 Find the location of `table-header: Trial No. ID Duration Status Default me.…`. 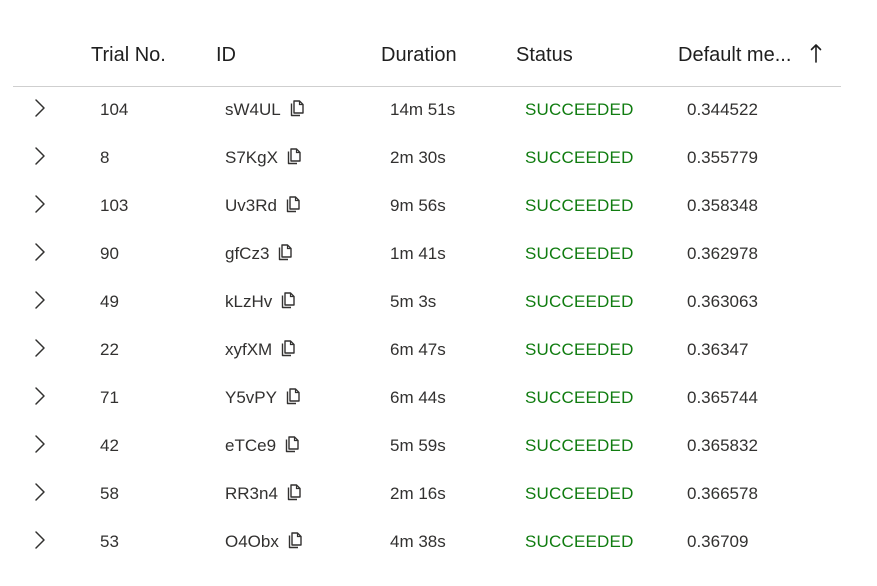

table-header: Trial No. ID Duration Status Default me.… is located at coordinates (427, 57).